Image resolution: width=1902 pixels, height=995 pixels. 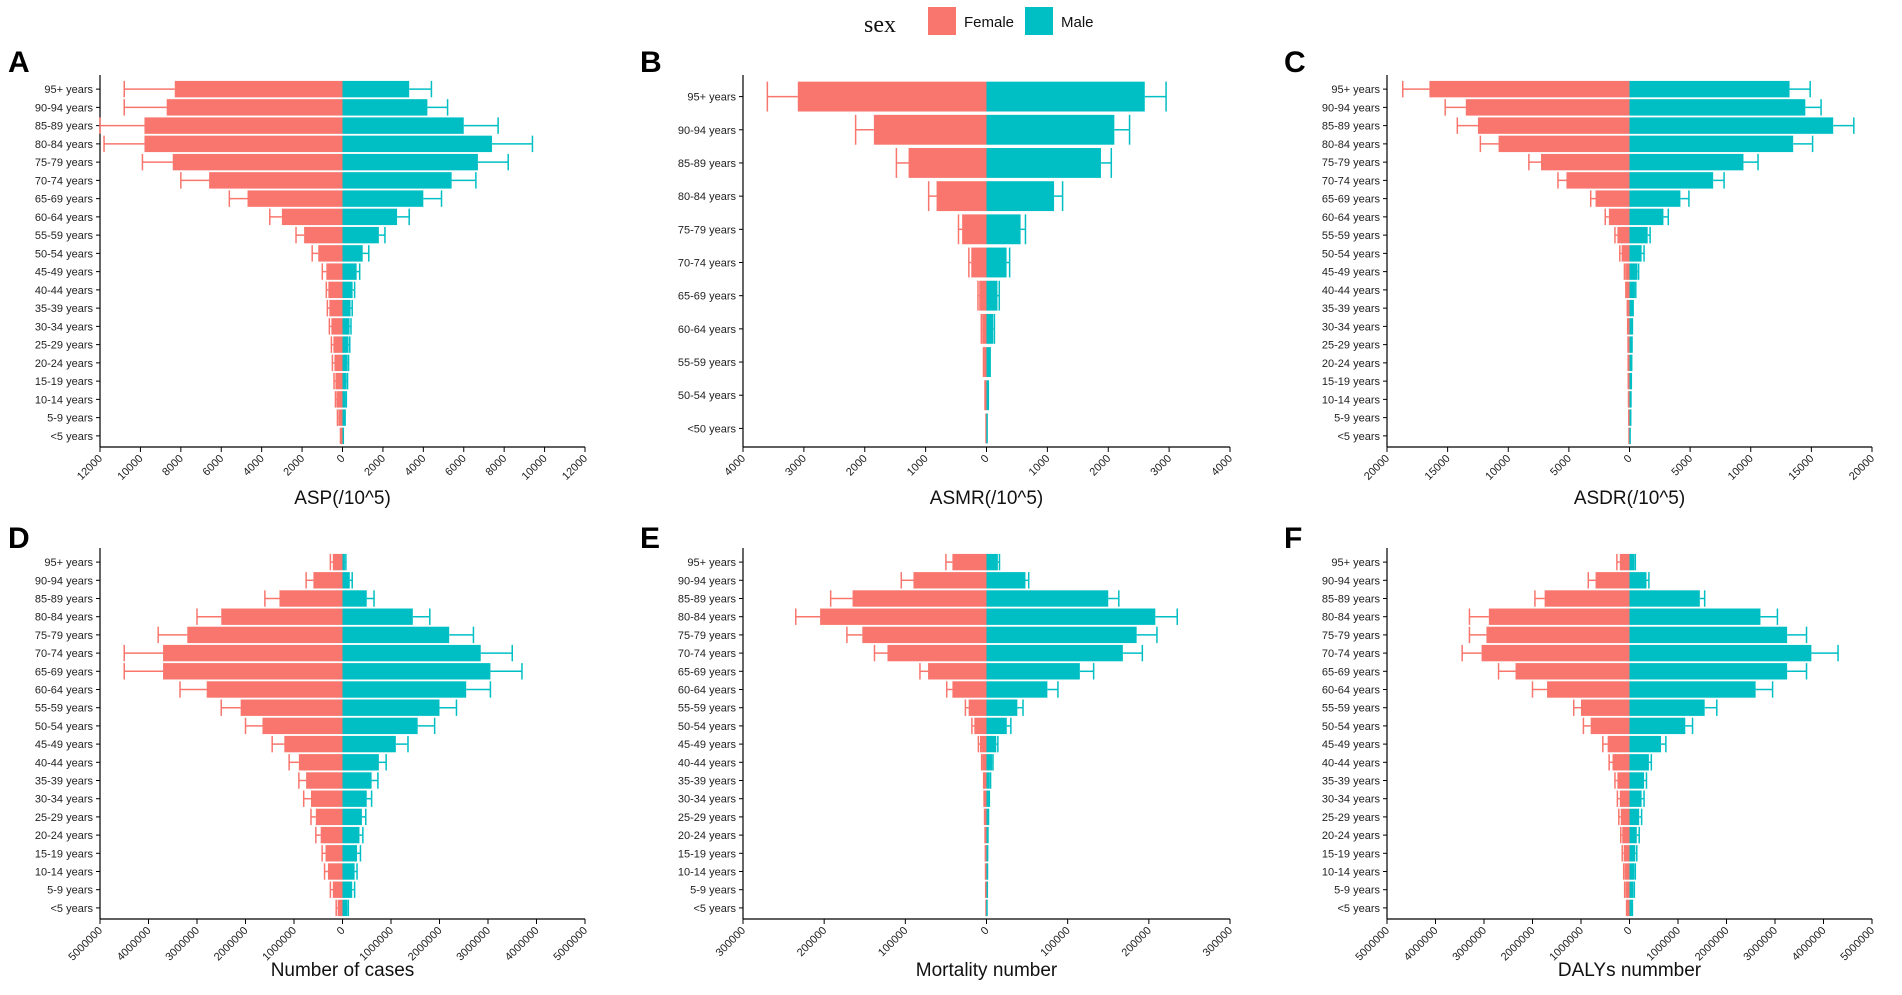 I want to click on x-tick-label: 2000, so click(x=857, y=466).